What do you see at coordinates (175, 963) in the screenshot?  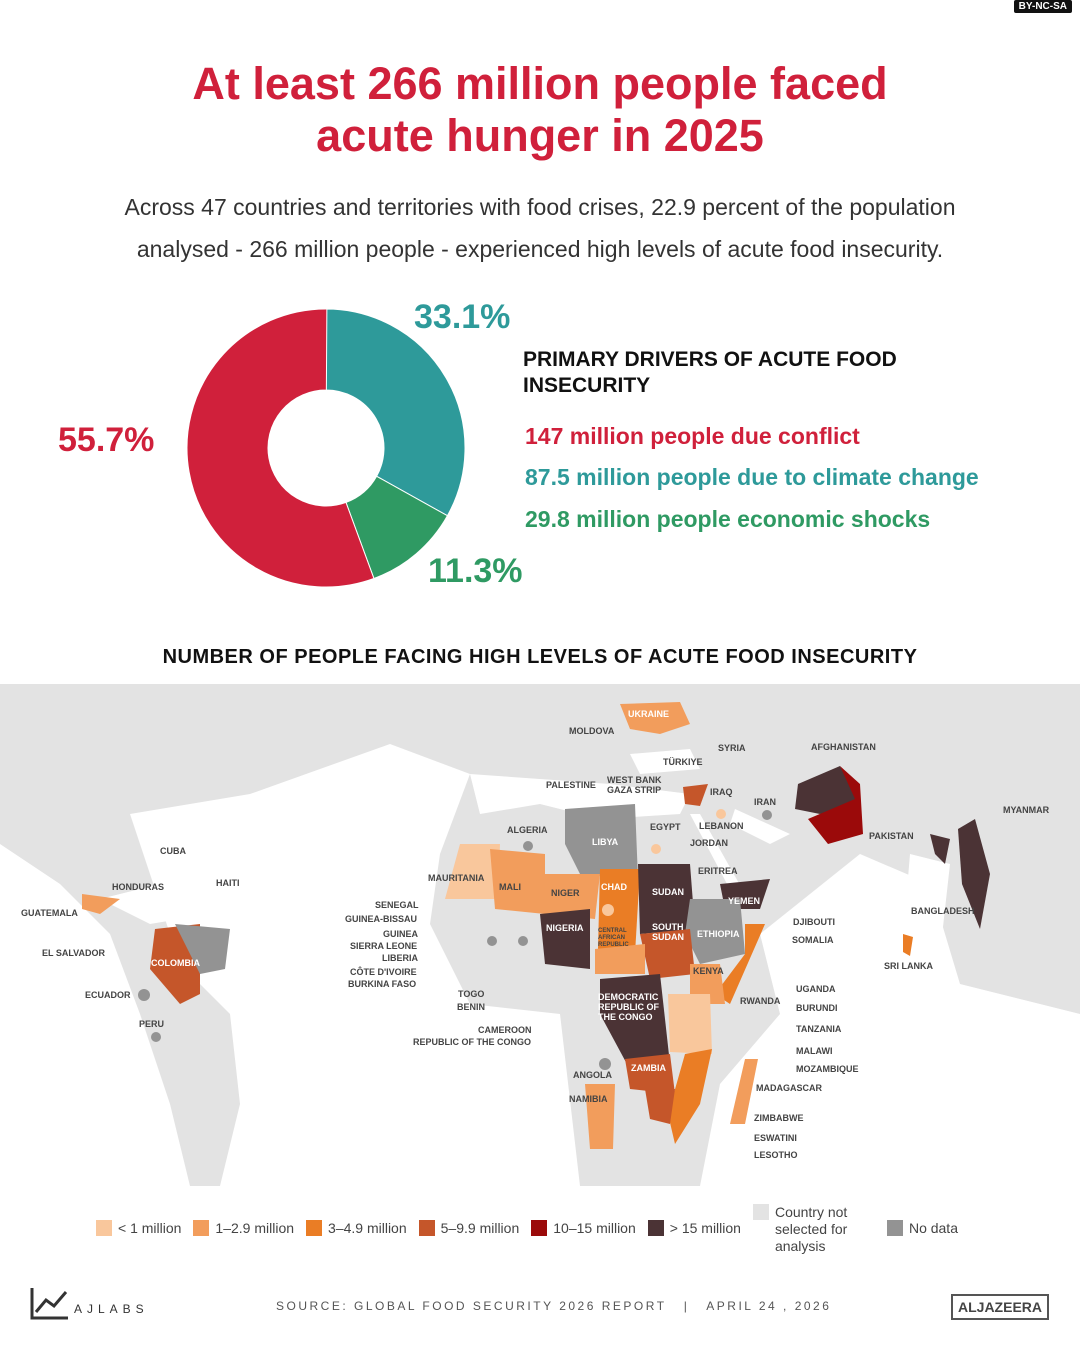 I see `map-label: COLOMBIA` at bounding box center [175, 963].